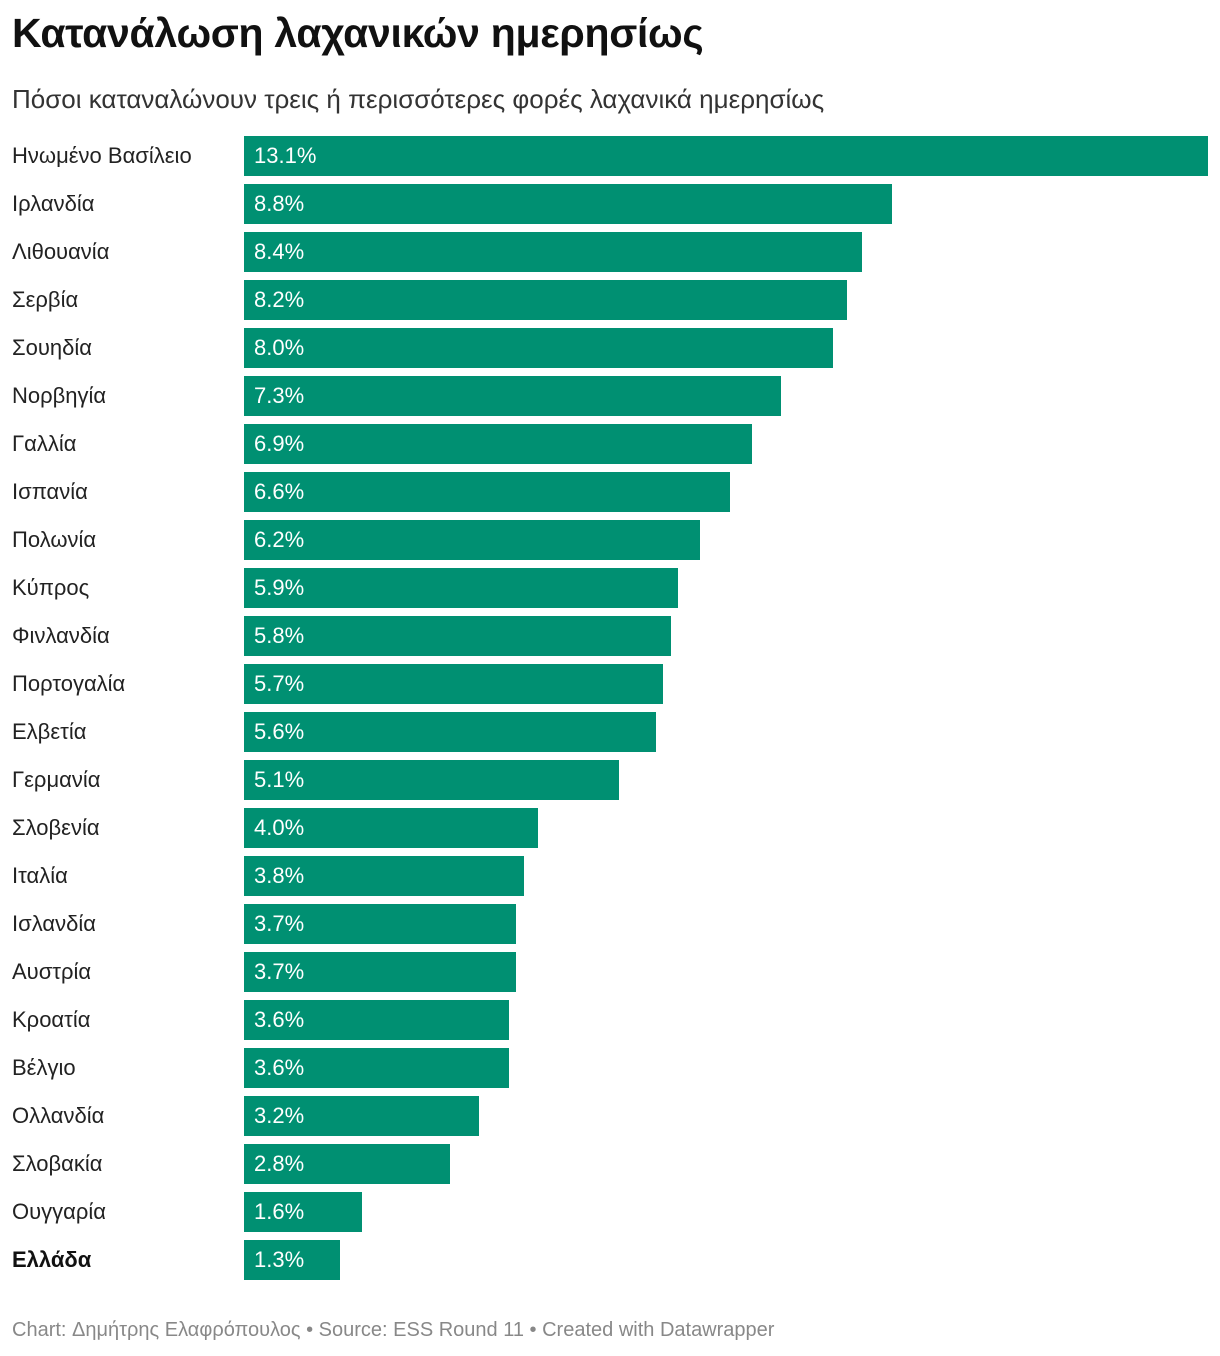 Image resolution: width=1220 pixels, height=1356 pixels. What do you see at coordinates (279, 539) in the screenshot?
I see `bar-value-label: 6.2%` at bounding box center [279, 539].